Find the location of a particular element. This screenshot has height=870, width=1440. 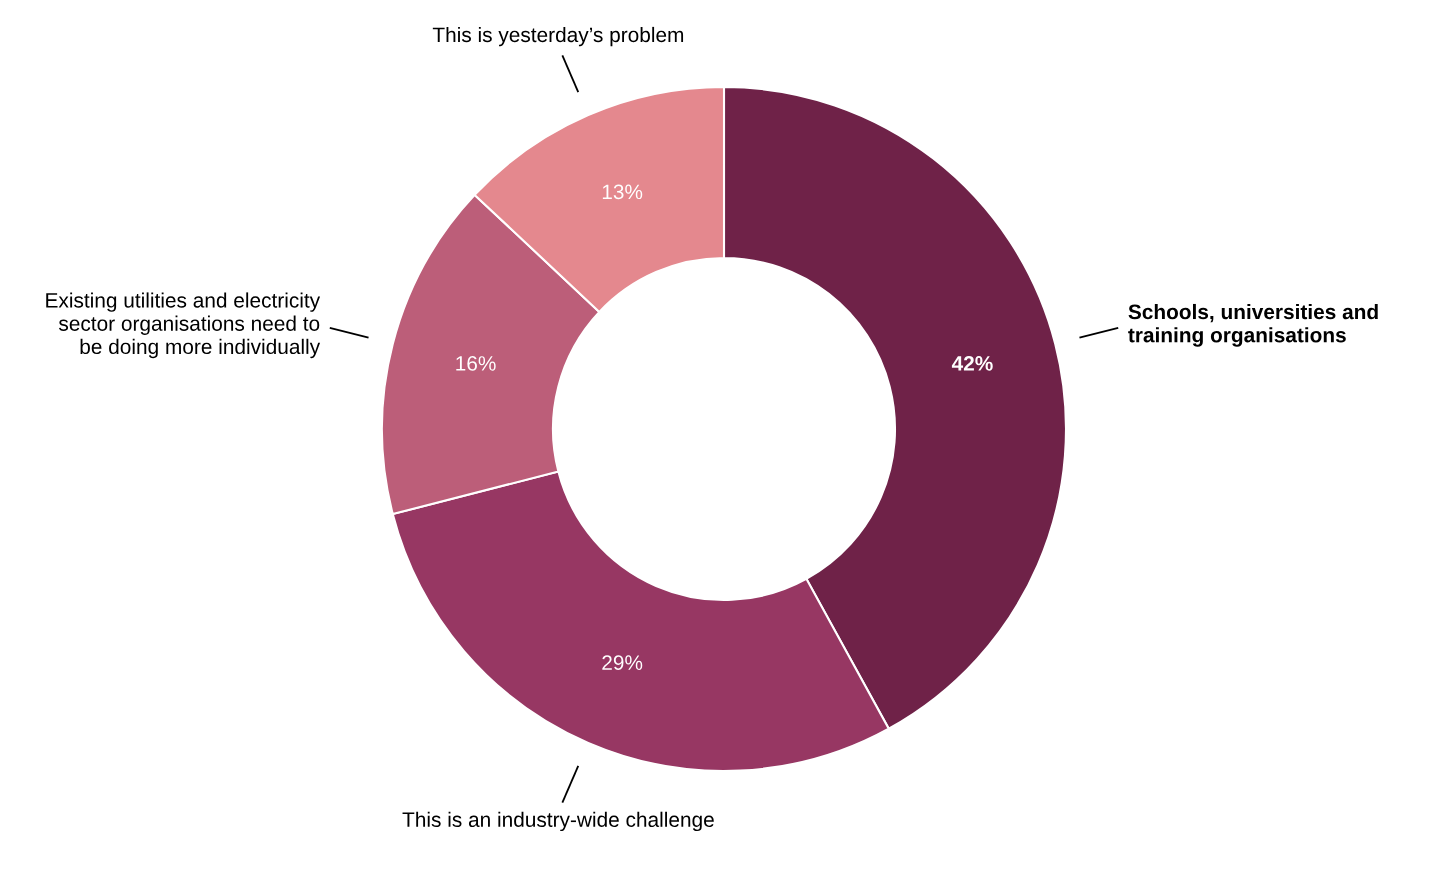

data-label: 29% is located at coordinates (622, 662).